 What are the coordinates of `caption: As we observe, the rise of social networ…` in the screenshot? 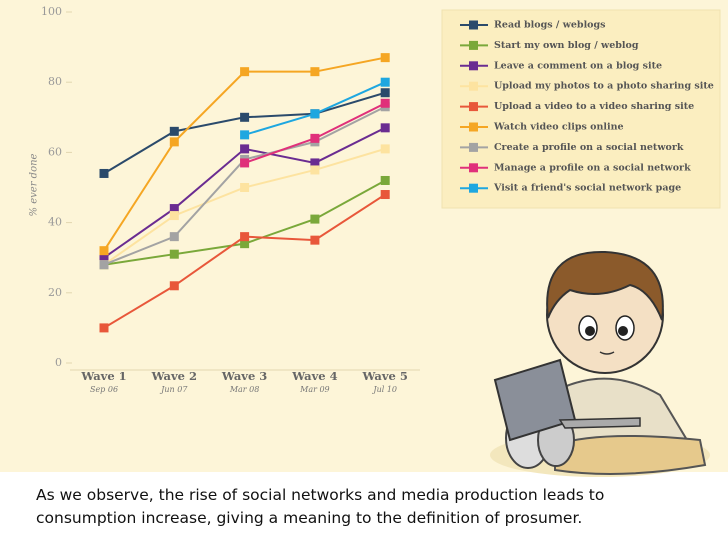 It's located at (381, 507).